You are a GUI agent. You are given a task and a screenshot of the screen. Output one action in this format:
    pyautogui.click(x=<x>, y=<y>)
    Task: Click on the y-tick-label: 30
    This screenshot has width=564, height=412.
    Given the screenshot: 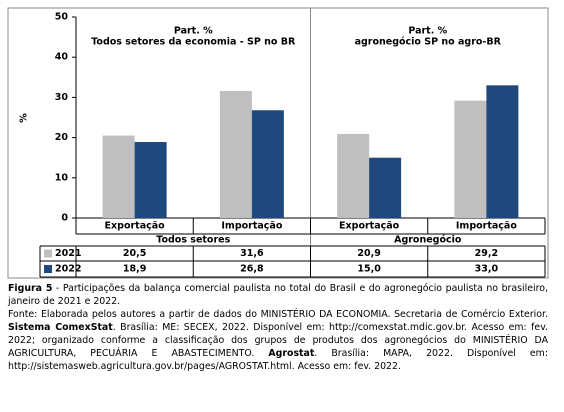 What is the action you would take?
    pyautogui.click(x=62, y=97)
    